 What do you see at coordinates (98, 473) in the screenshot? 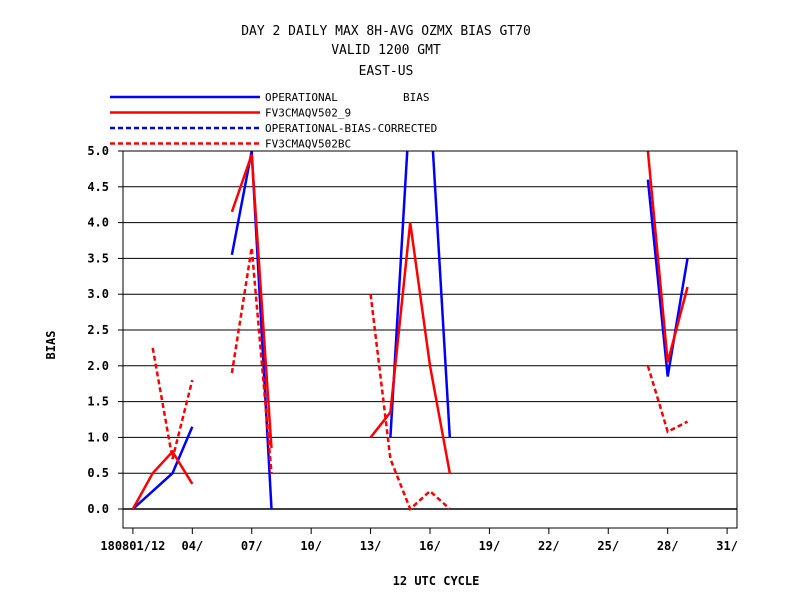
I see `y-tick-label: 0.5` at bounding box center [98, 473].